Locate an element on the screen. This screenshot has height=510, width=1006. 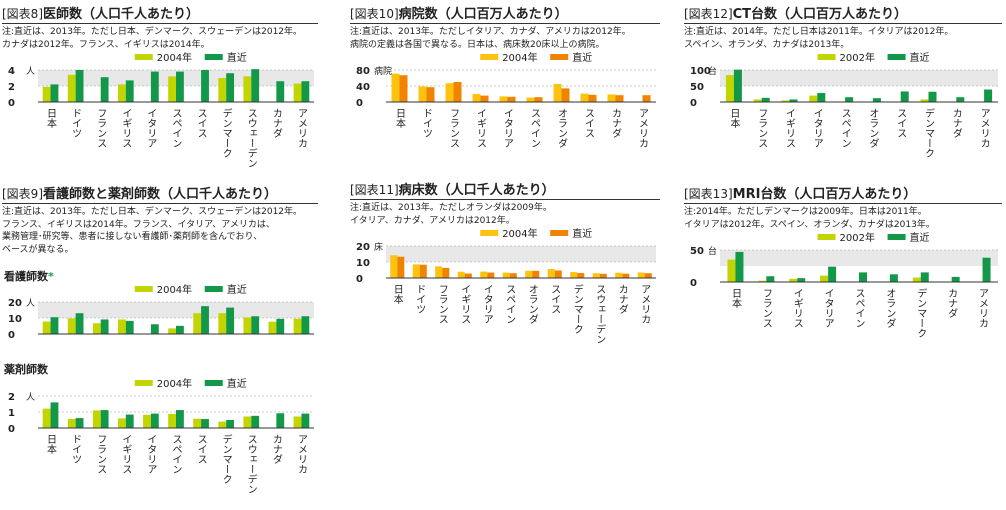
y-tick-label: 80 is located at coordinates (363, 71).